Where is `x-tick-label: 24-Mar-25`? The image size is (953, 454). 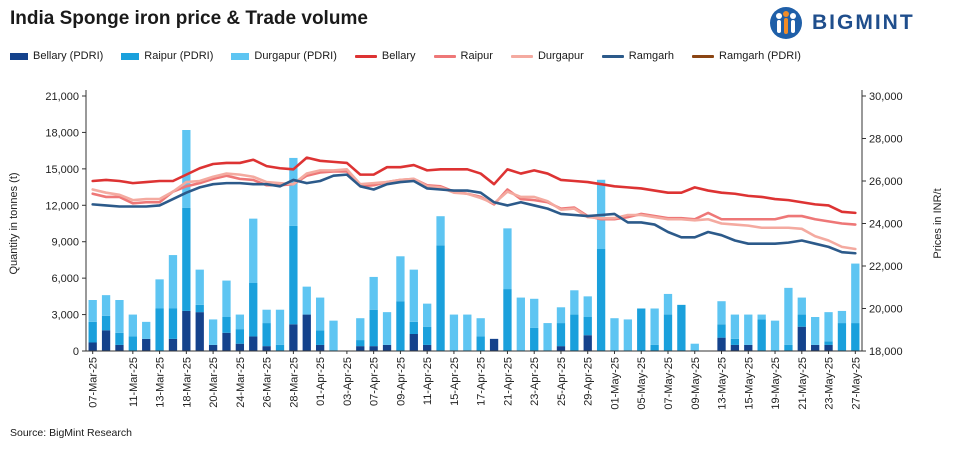
x-tick-label: 24-Mar-25 is located at coordinates (241, 382).